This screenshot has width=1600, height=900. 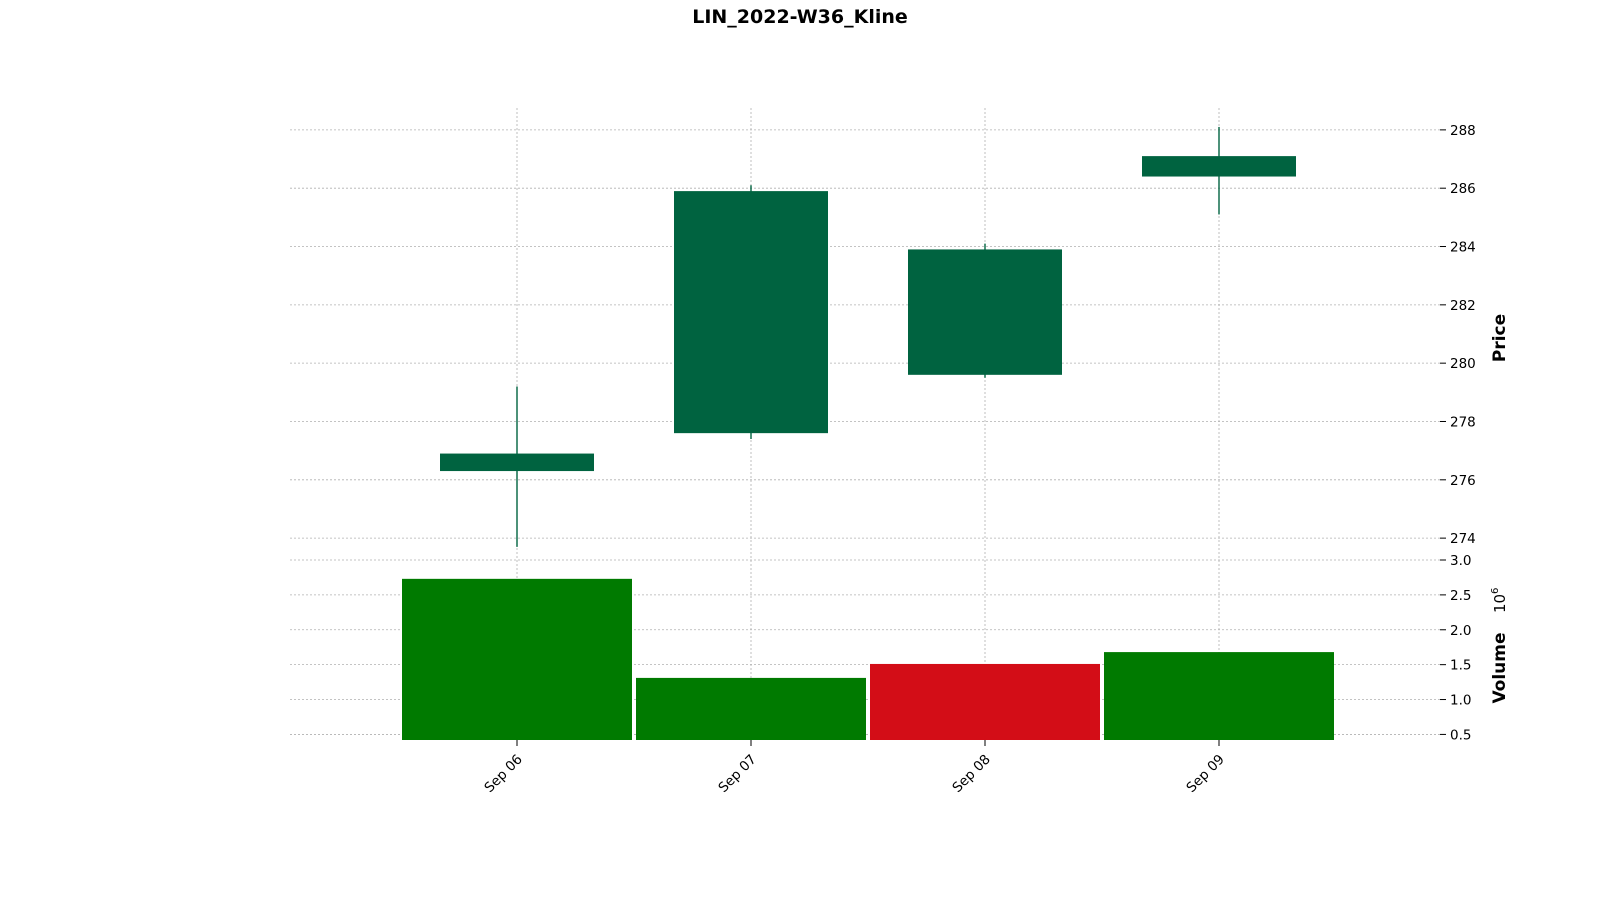 What do you see at coordinates (1463, 539) in the screenshot?
I see `price-tick-label: 274` at bounding box center [1463, 539].